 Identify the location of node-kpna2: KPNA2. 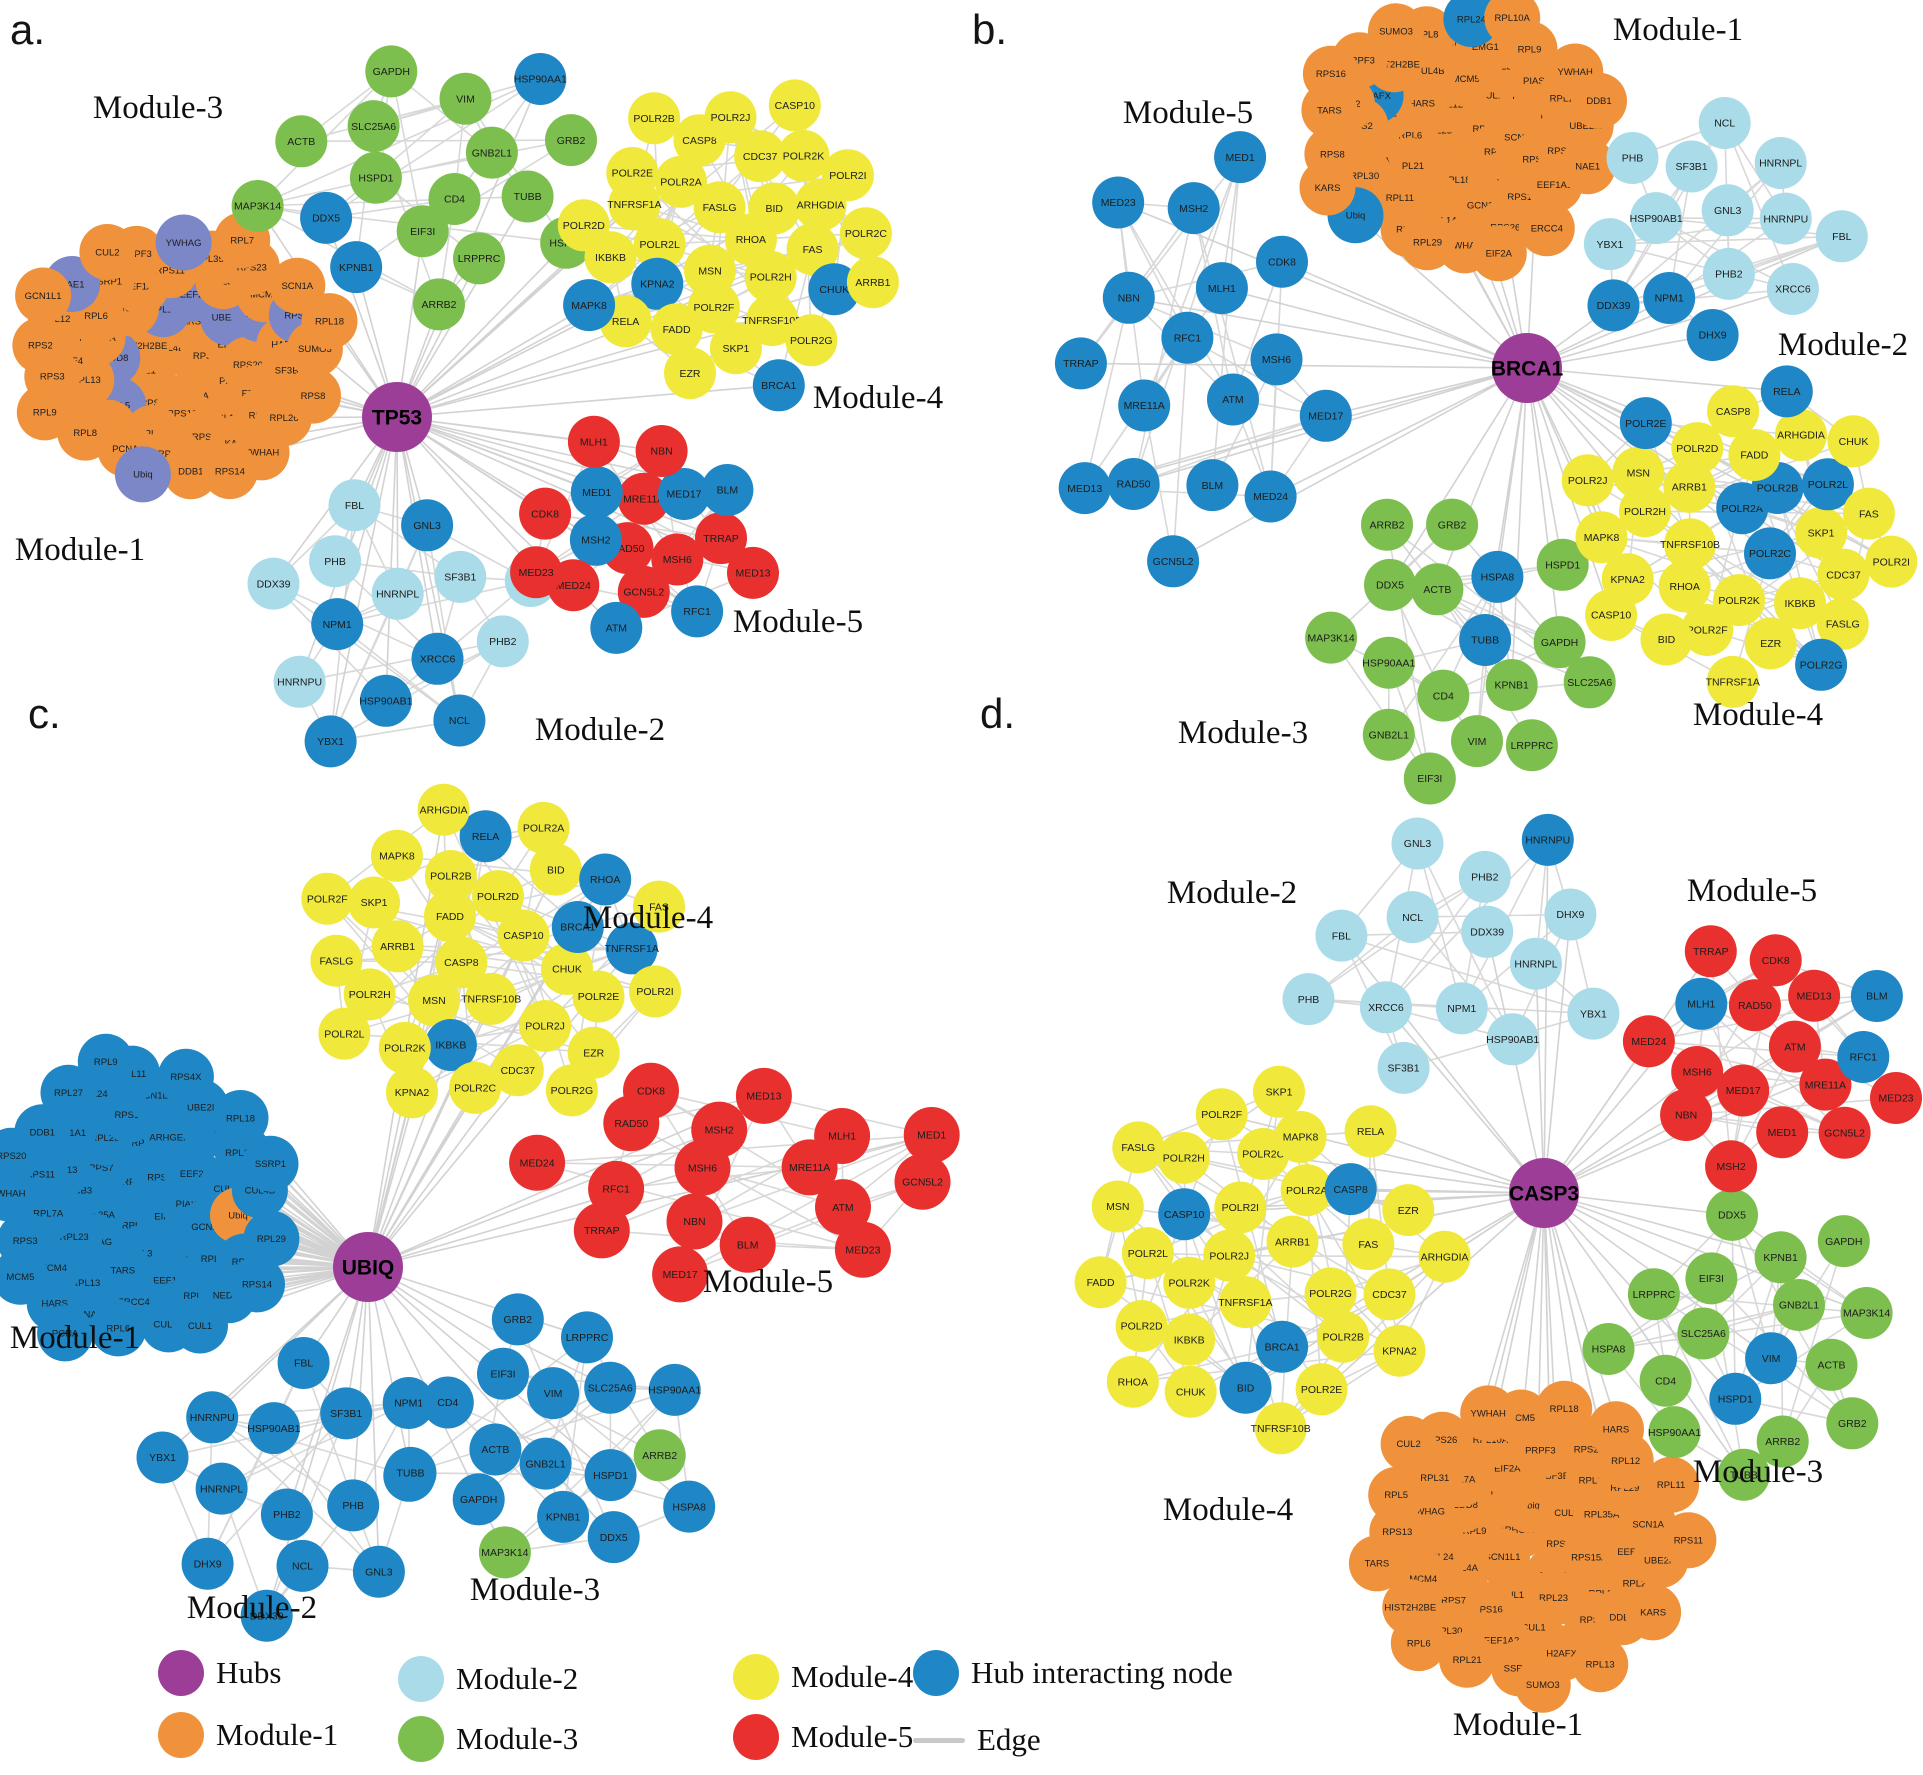
(412, 1092).